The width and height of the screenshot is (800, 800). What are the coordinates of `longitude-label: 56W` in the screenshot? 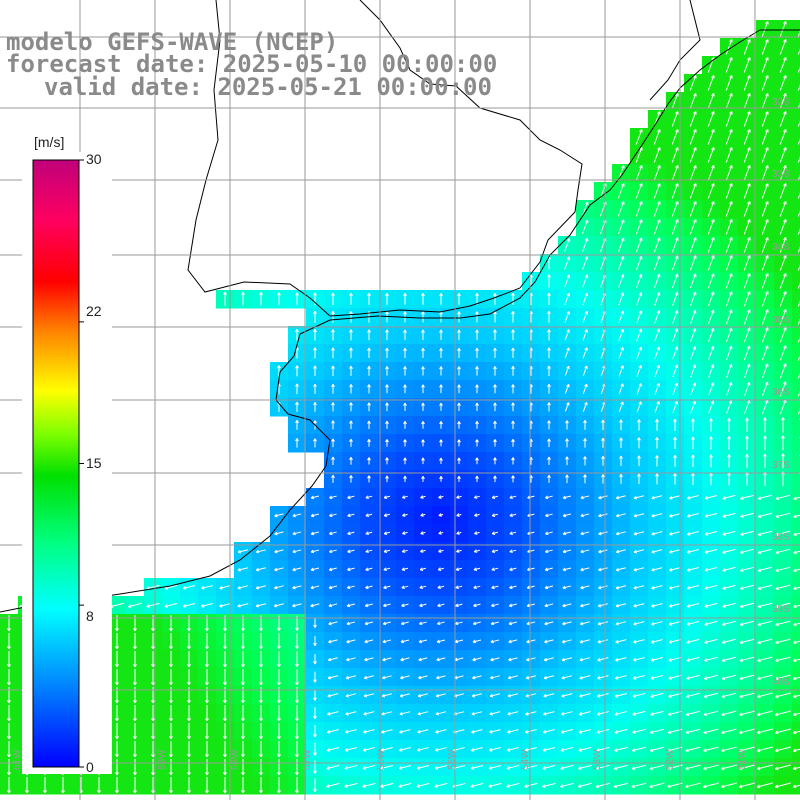 It's located at (381, 759).